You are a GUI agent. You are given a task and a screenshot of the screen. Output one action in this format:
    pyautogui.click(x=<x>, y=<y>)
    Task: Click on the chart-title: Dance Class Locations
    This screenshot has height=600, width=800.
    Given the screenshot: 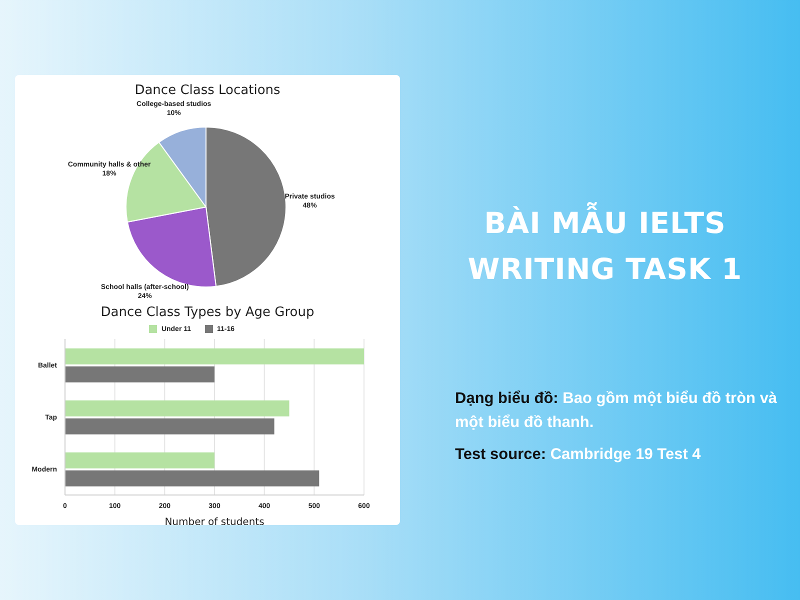 What is the action you would take?
    pyautogui.click(x=208, y=90)
    